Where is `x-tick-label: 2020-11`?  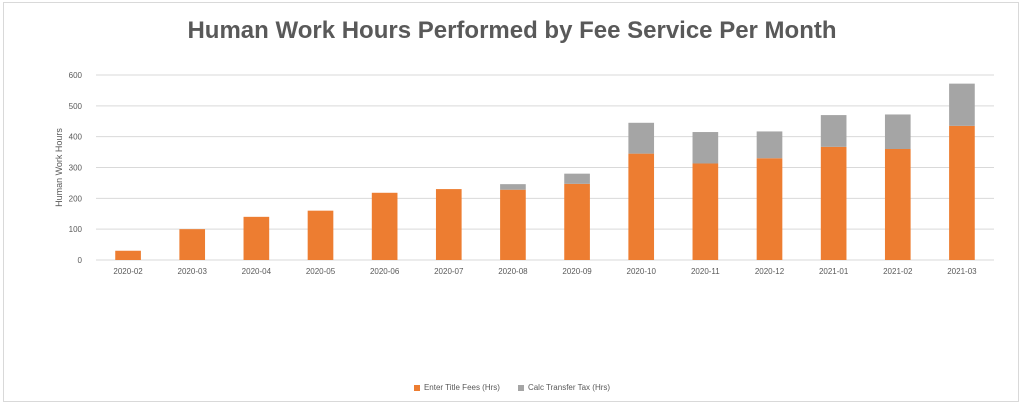
x-tick-label: 2020-11 is located at coordinates (705, 271).